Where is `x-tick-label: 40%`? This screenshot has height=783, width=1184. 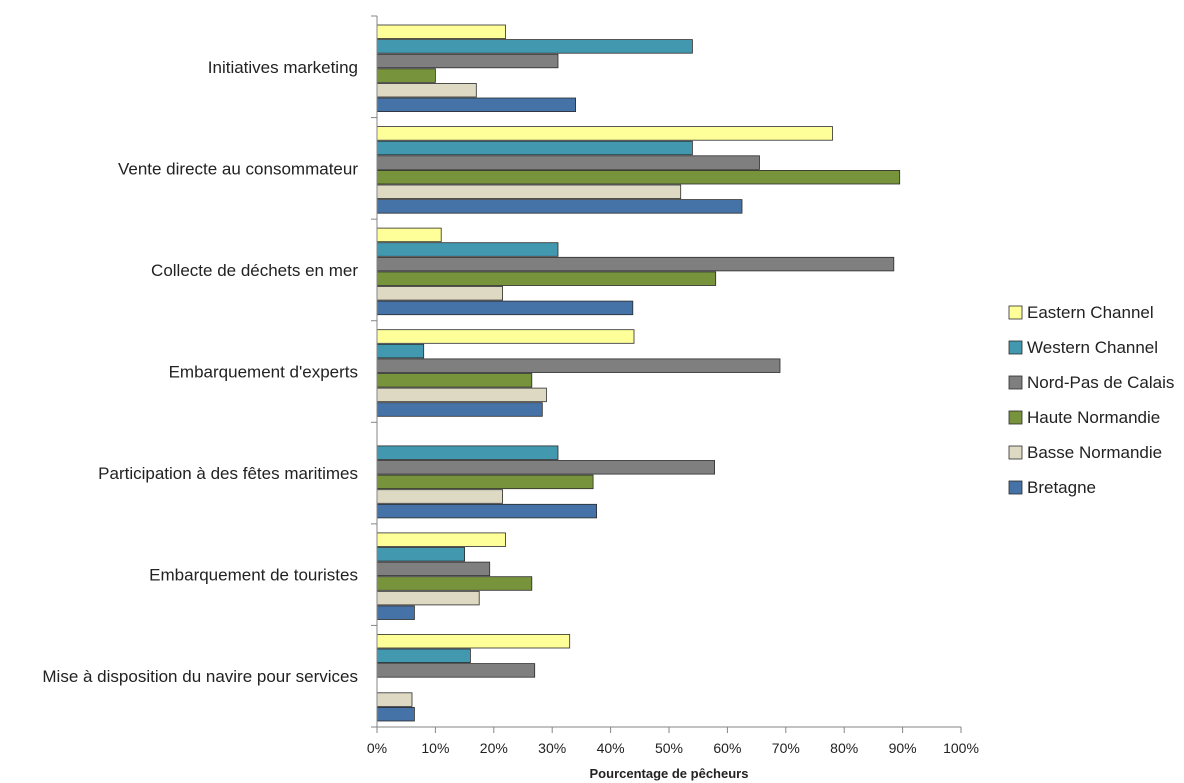
x-tick-label: 40% is located at coordinates (611, 748).